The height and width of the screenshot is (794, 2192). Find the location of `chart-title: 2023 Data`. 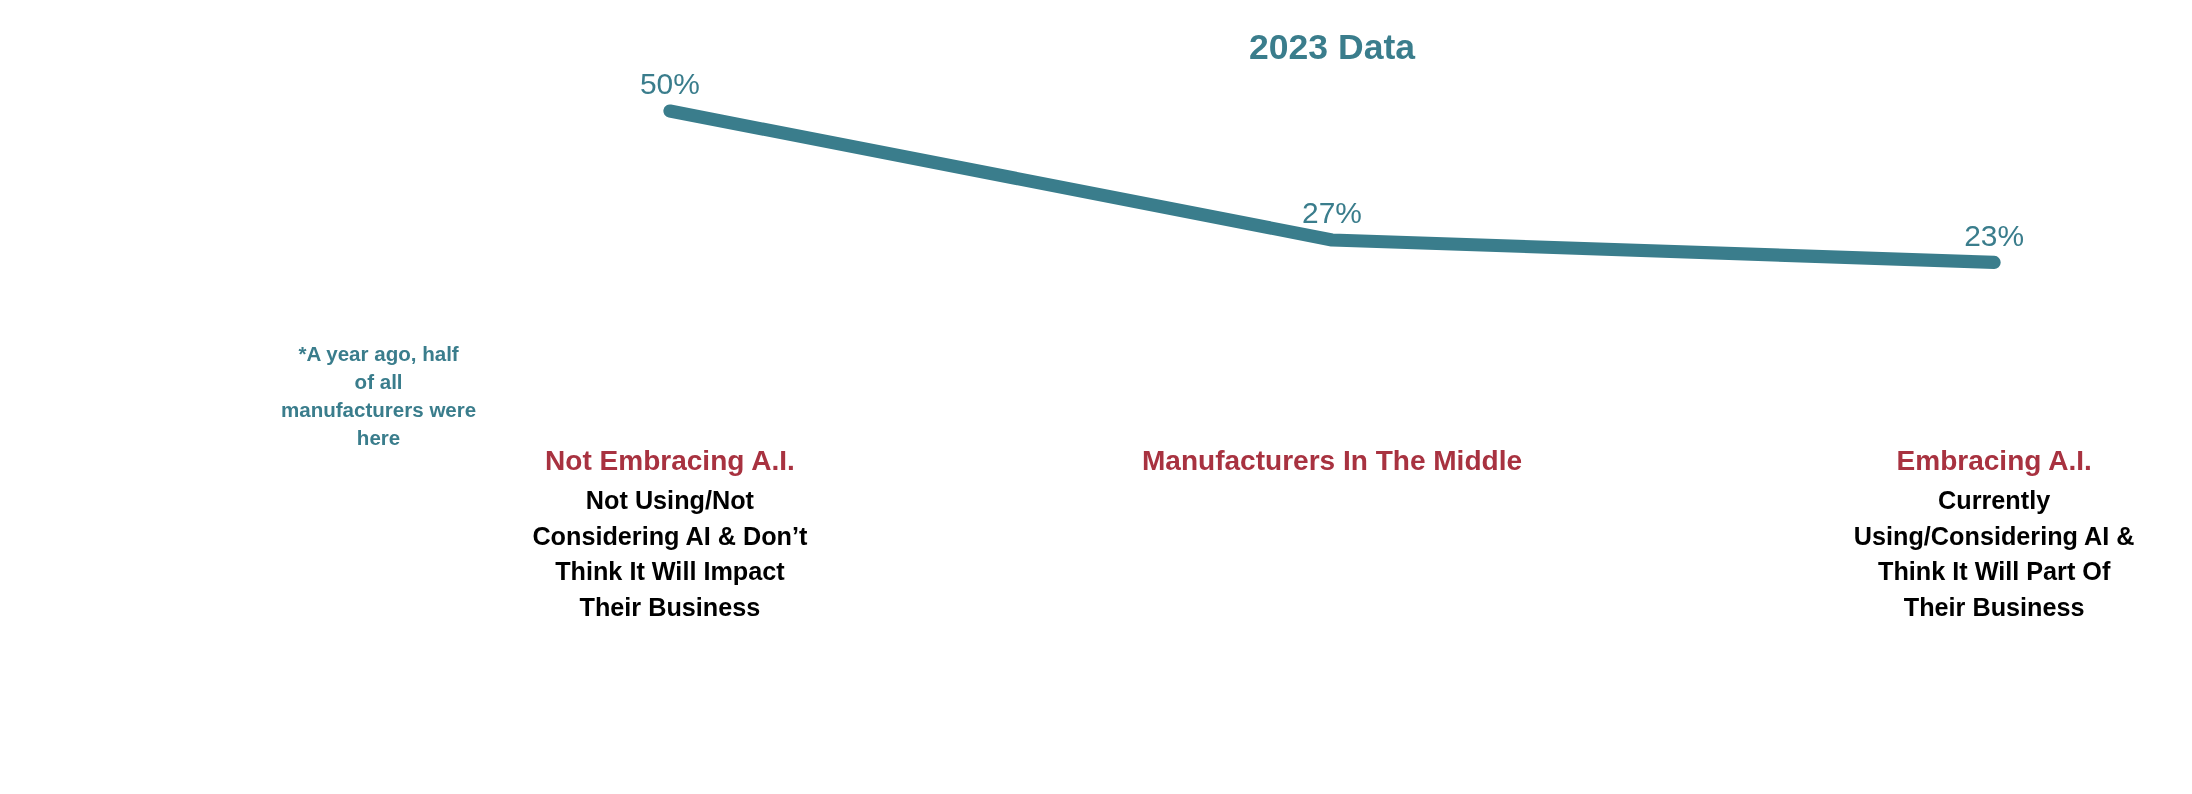

chart-title: 2023 Data is located at coordinates (1332, 46).